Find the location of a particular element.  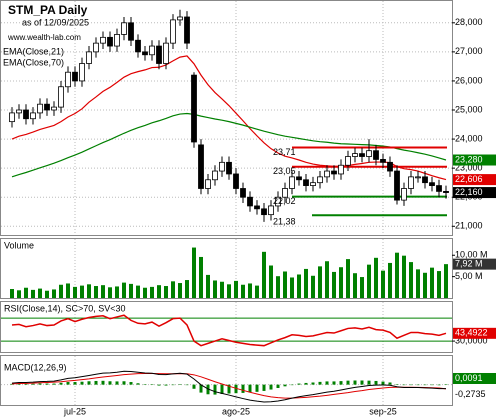

panel-title: RSI(Close,14), SC>70, SV<30 is located at coordinates (65, 308).